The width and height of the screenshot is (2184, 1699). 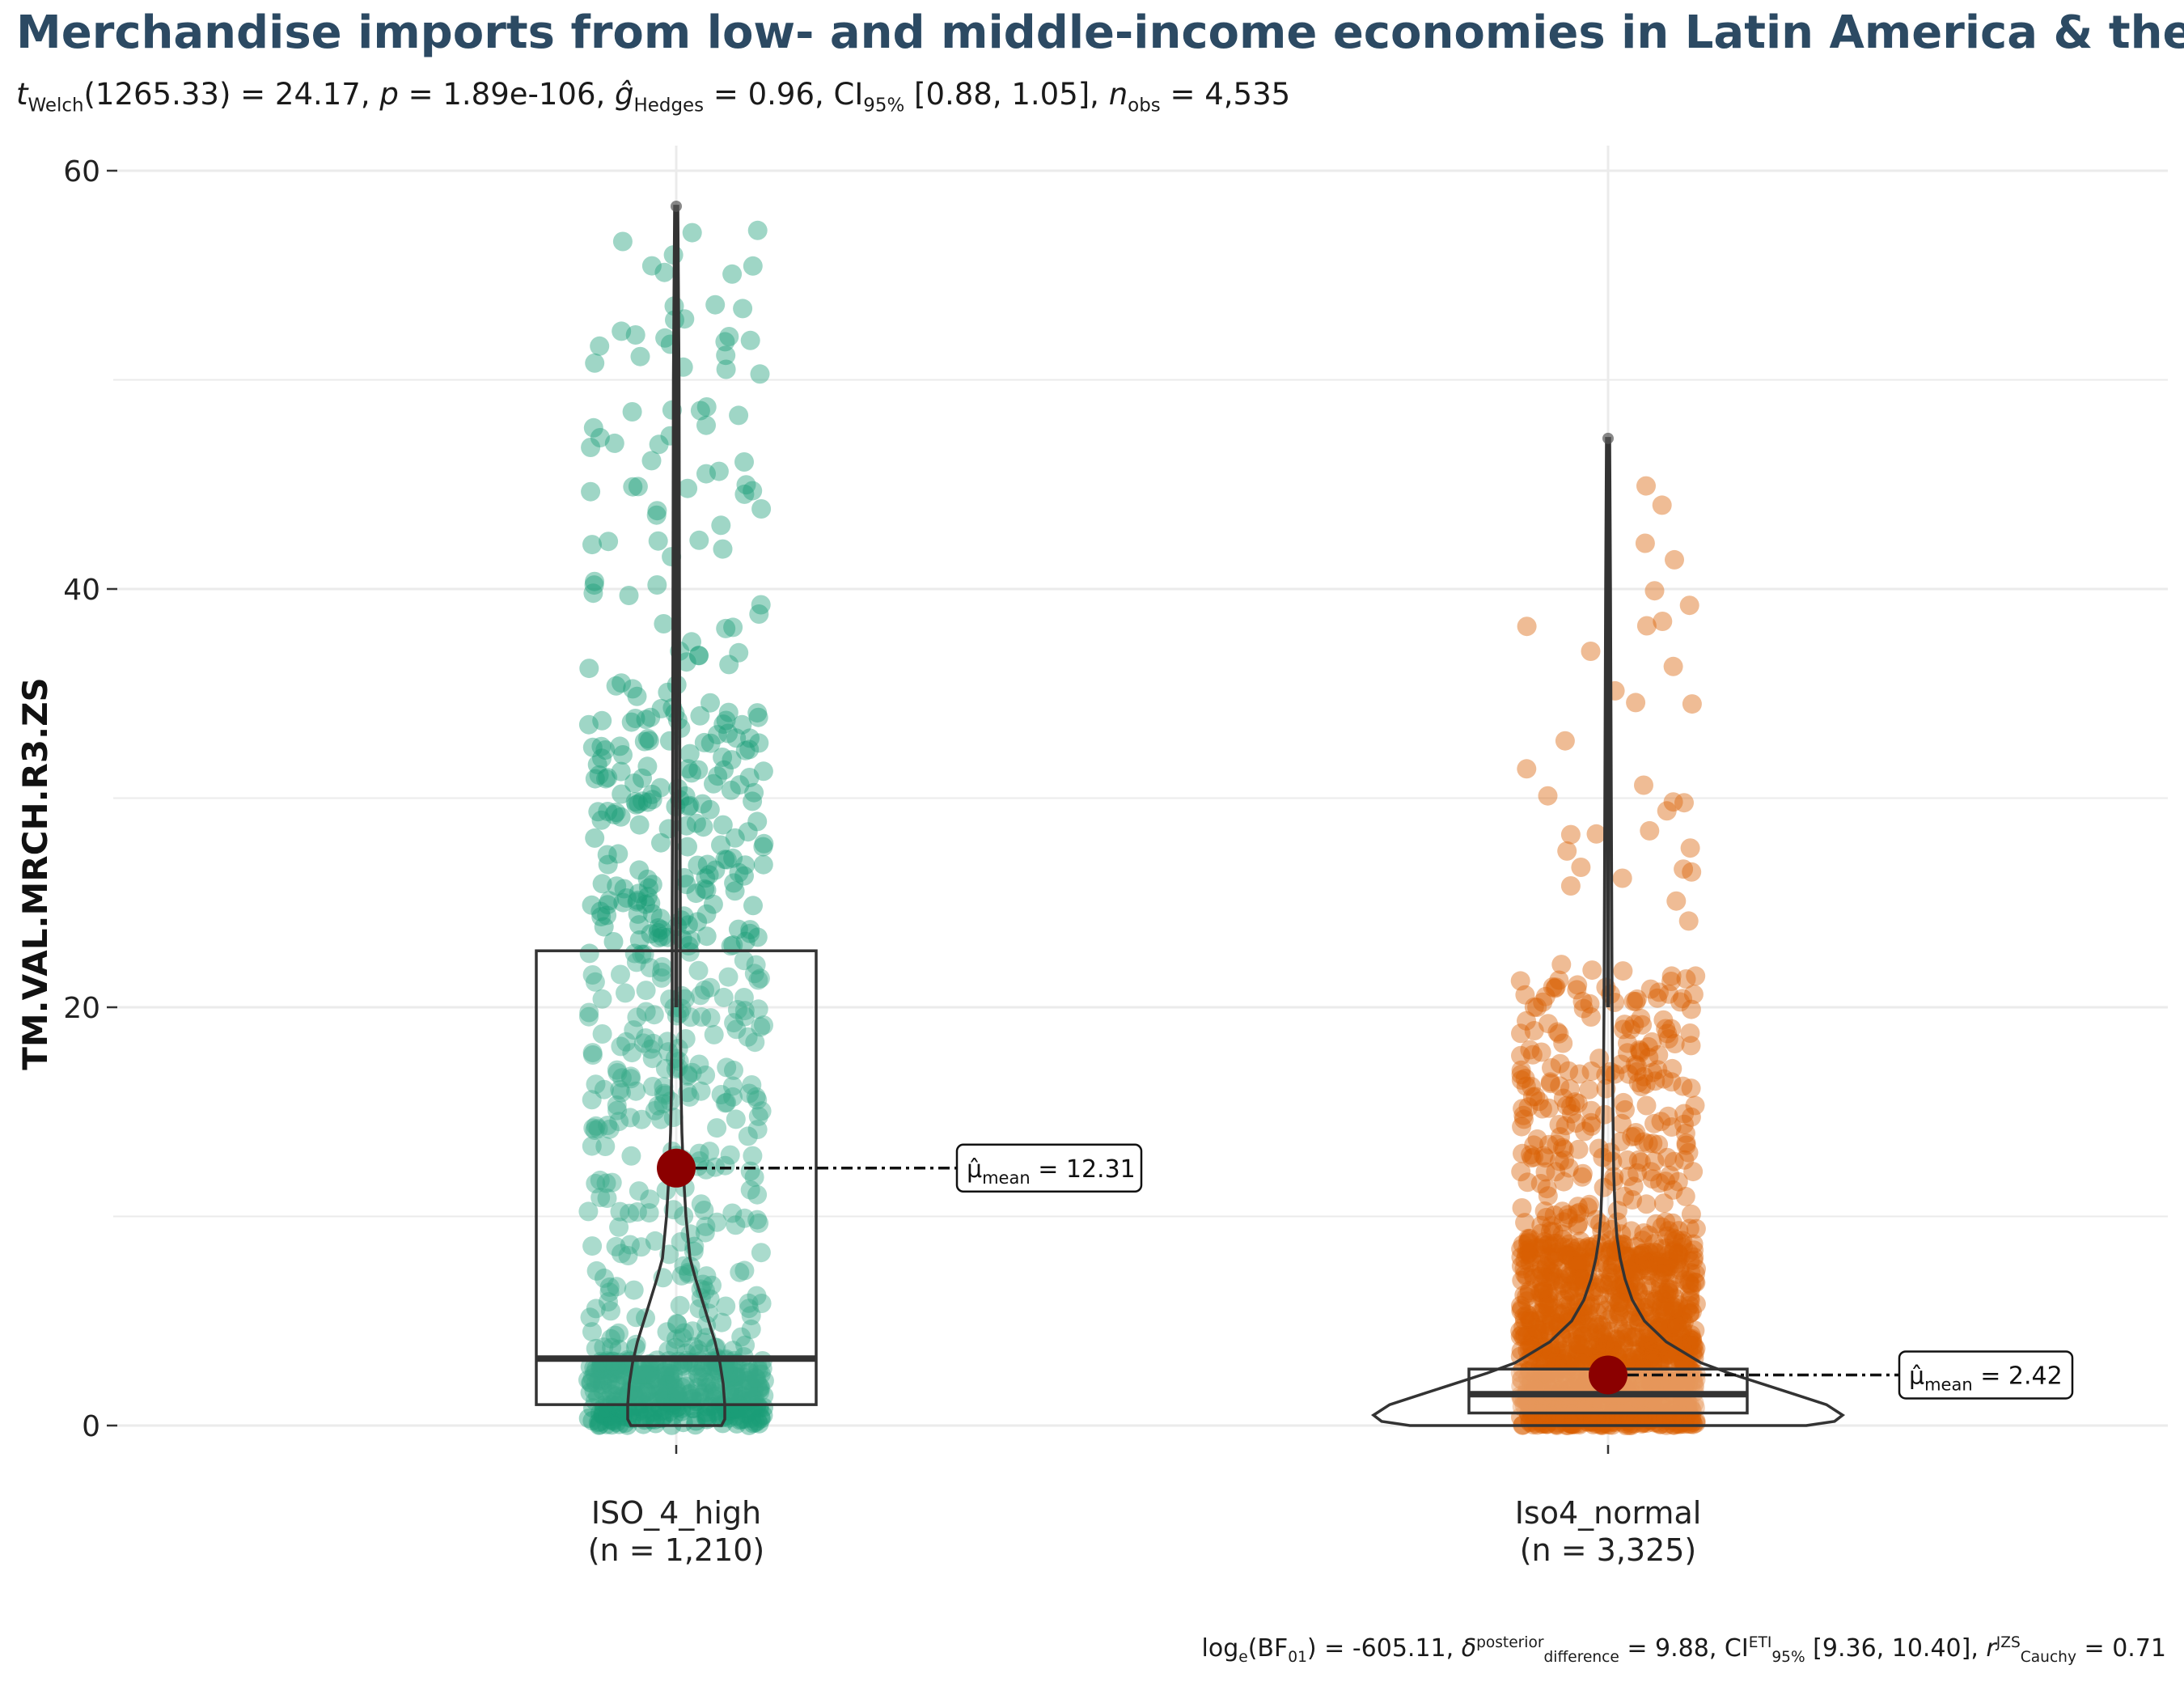 I want to click on y-axis-label: TM.VAL.MRCH.R3.ZS, so click(x=35, y=873).